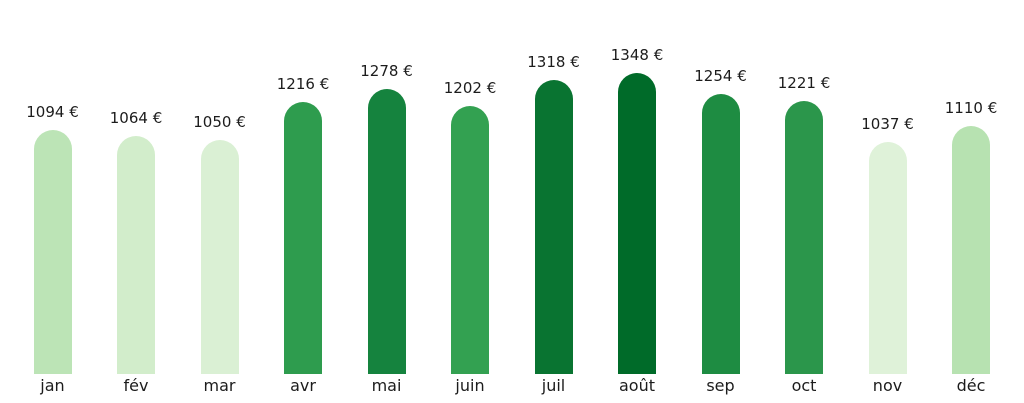 Image resolution: width=1024 pixels, height=403 pixels. What do you see at coordinates (553, 385) in the screenshot?
I see `x-tick-label-juil: juil` at bounding box center [553, 385].